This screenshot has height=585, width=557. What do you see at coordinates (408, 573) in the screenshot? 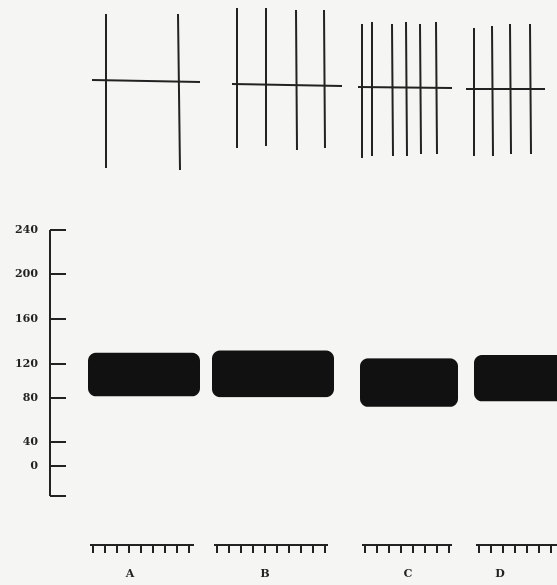
I see `lane-label: C` at bounding box center [408, 573].